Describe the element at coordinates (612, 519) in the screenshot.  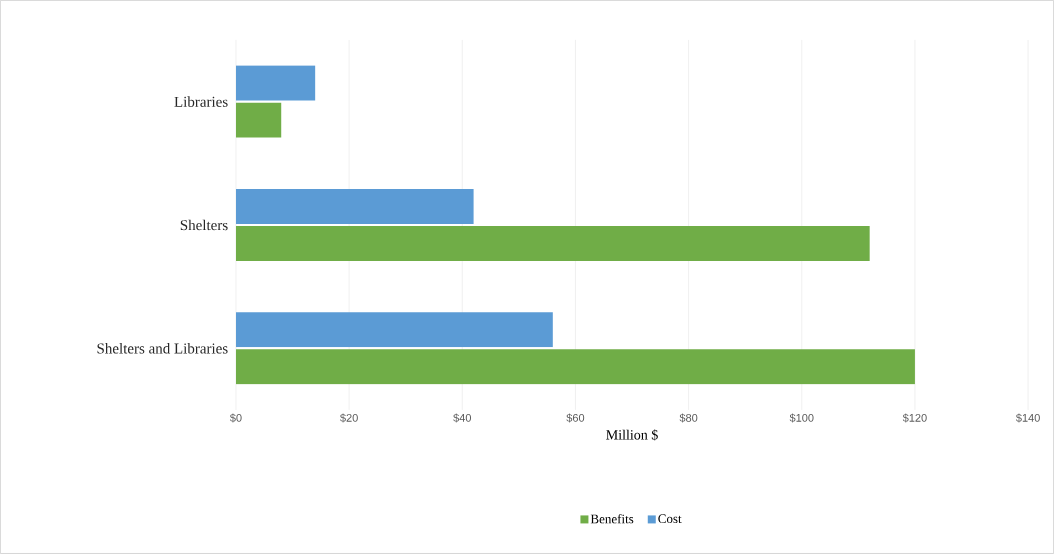
I see `legend-label: Benefits` at that location.